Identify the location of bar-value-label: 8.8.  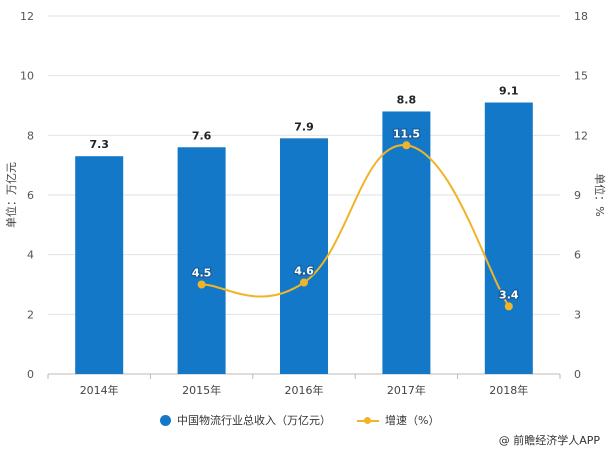
(407, 99).